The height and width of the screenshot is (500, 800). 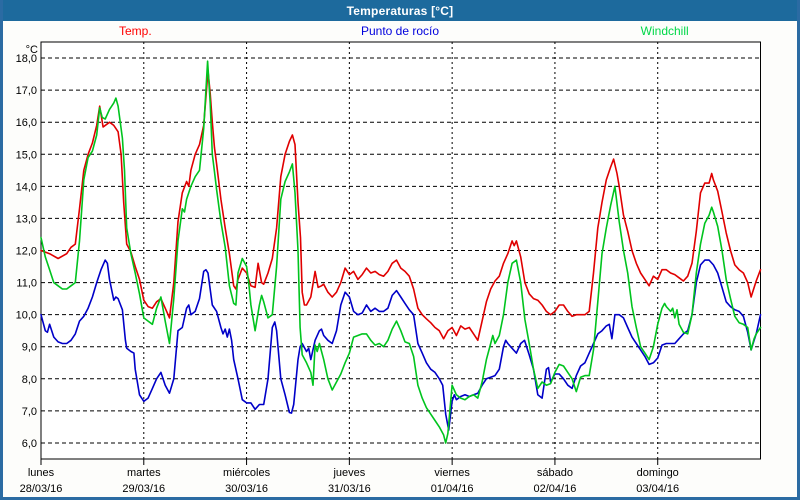 What do you see at coordinates (29, 444) in the screenshot?
I see `y-tick-label: 6,0` at bounding box center [29, 444].